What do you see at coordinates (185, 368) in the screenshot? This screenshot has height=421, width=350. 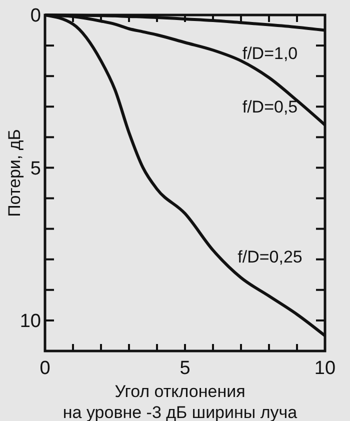 I see `x-tick-label: 5` at bounding box center [185, 368].